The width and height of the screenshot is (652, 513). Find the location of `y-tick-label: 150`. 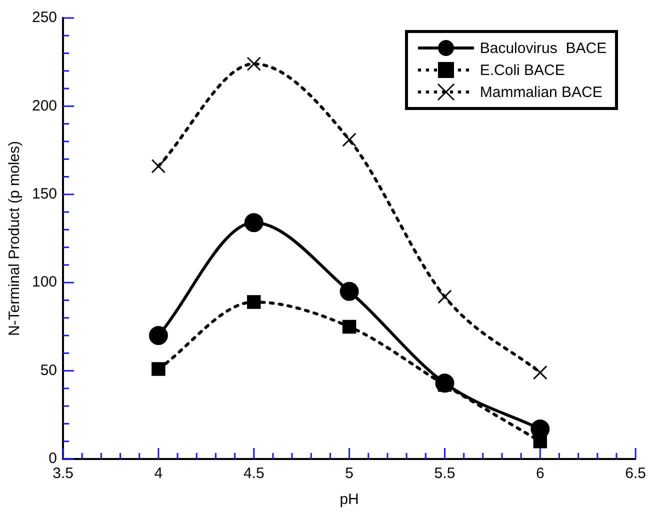

y-tick-label: 150 is located at coordinates (45, 194).